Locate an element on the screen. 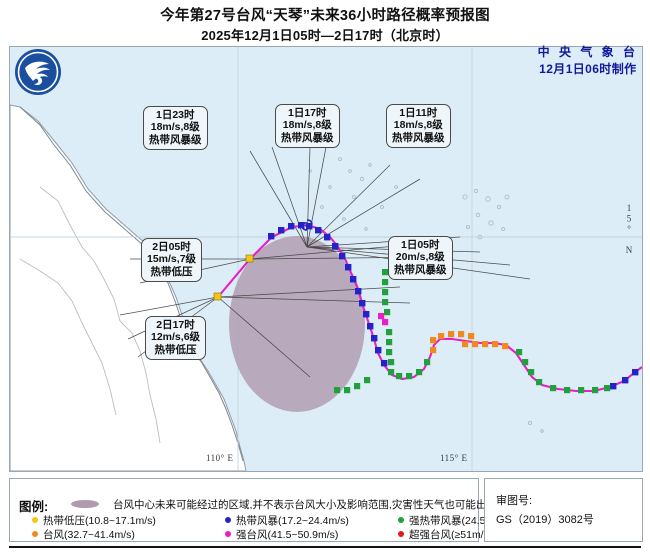 Image resolution: width=650 pixels, height=553 pixels. callout-2d05h: 2日05时 15m/s,7级 热带低压 is located at coordinates (172, 260).